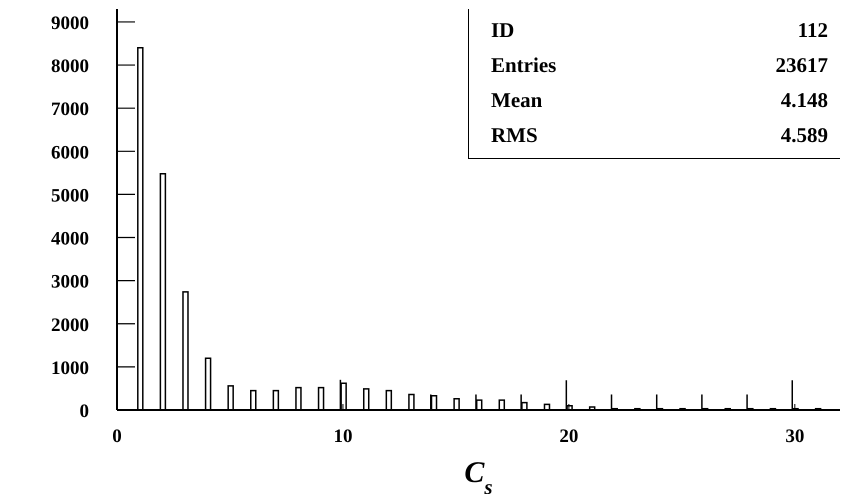 The width and height of the screenshot is (850, 494). What do you see at coordinates (514, 135) in the screenshot?
I see `annotation: RMS` at bounding box center [514, 135].